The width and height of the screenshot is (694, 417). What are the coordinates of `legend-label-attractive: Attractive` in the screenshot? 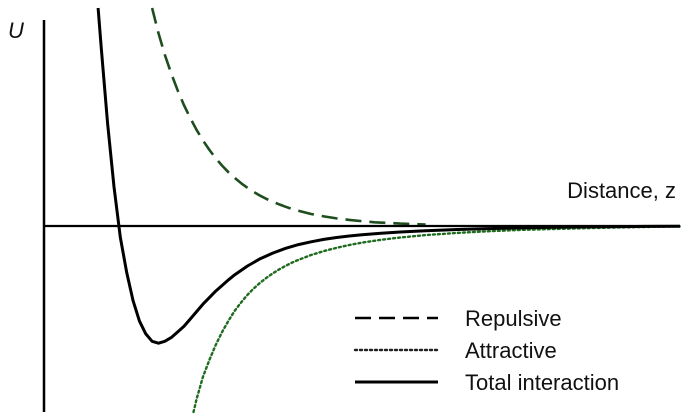 It's located at (511, 350).